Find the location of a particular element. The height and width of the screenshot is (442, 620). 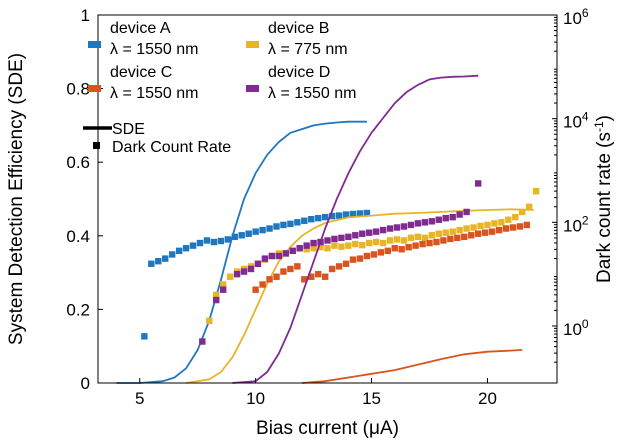

y-right-tick-exp: 0 is located at coordinates (585, 324).